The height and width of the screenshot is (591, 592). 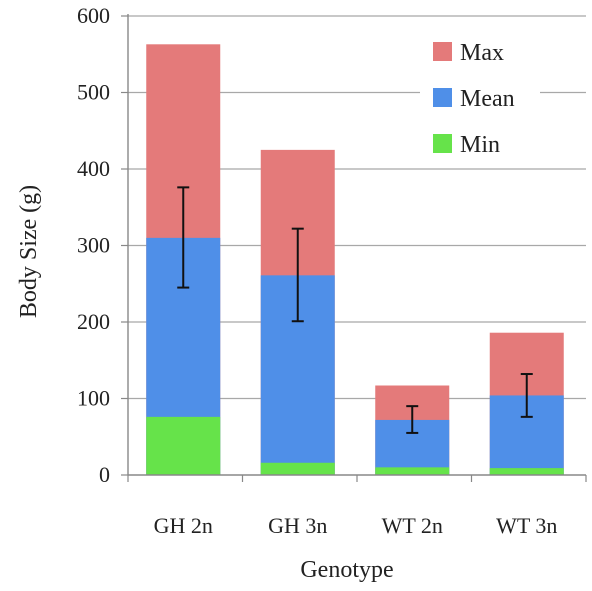 What do you see at coordinates (93, 168) in the screenshot?
I see `y-tick-label: 400` at bounding box center [93, 168].